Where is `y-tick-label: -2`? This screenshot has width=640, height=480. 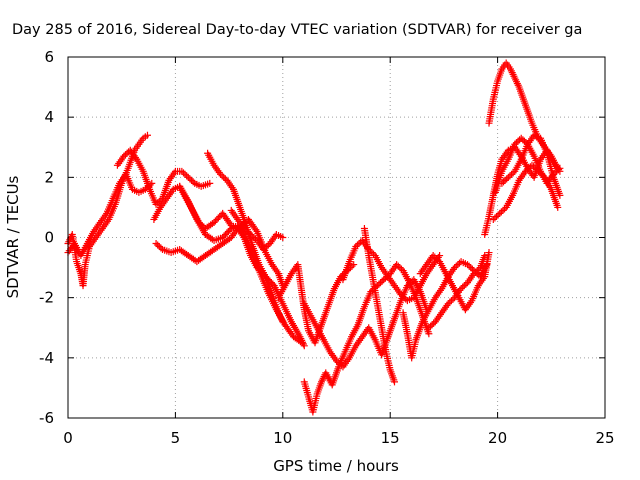
y-tick-label: -2 is located at coordinates (46, 298).